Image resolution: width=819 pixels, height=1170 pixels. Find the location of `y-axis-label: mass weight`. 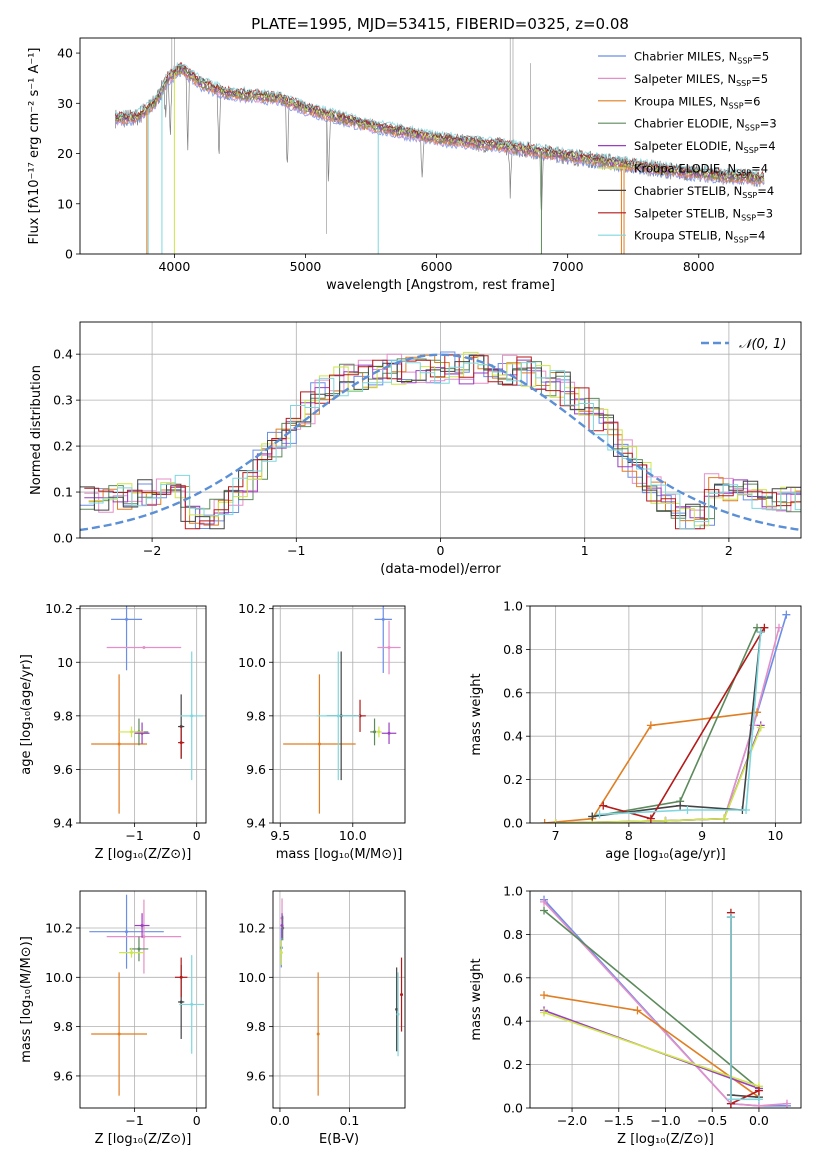

y-axis-label: mass weight is located at coordinates (476, 999).